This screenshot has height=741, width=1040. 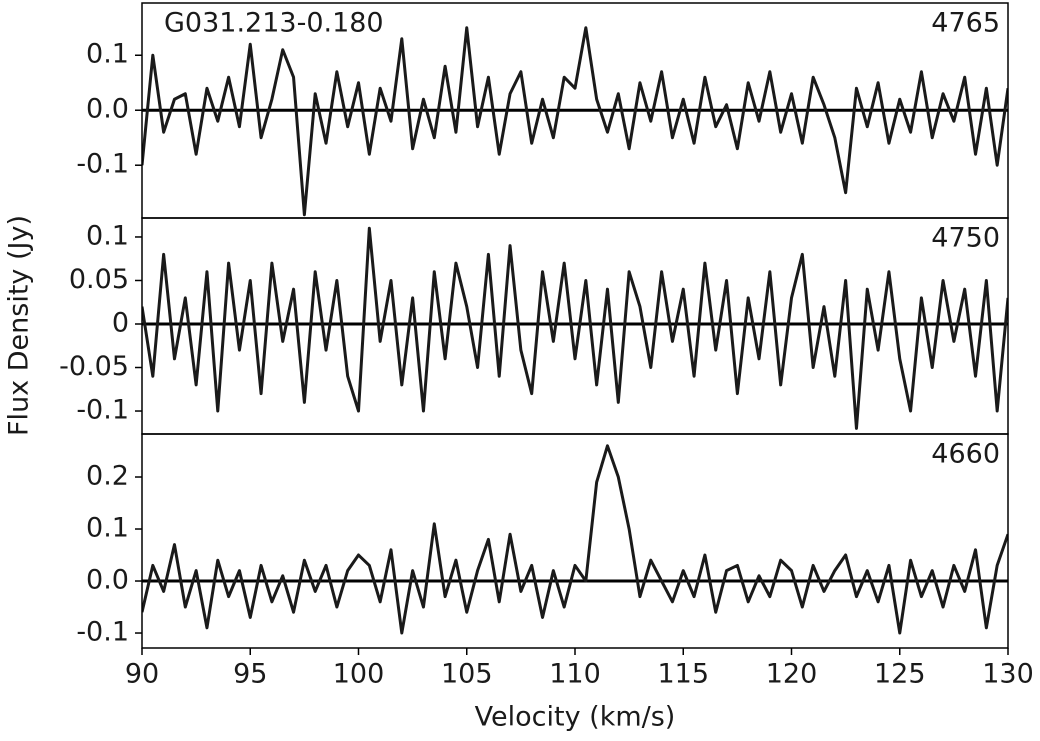 What do you see at coordinates (467, 674) in the screenshot?
I see `x-tick-label: 105` at bounding box center [467, 674].